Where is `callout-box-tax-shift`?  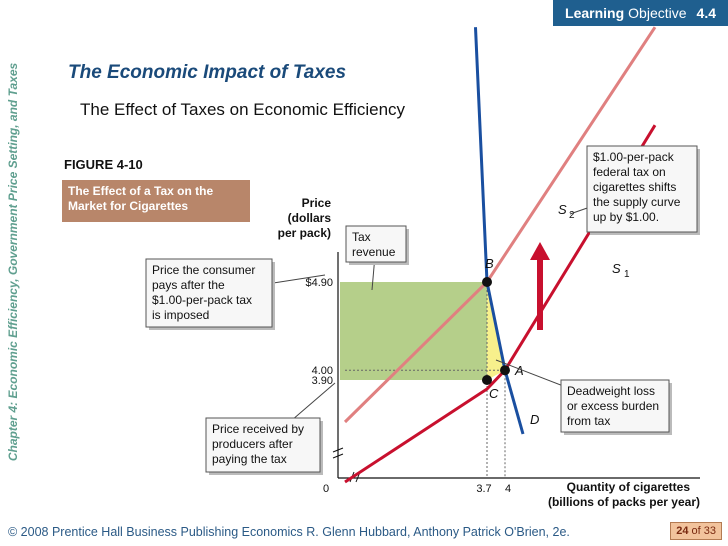 callout-box-tax-shift is located at coordinates (642, 189).